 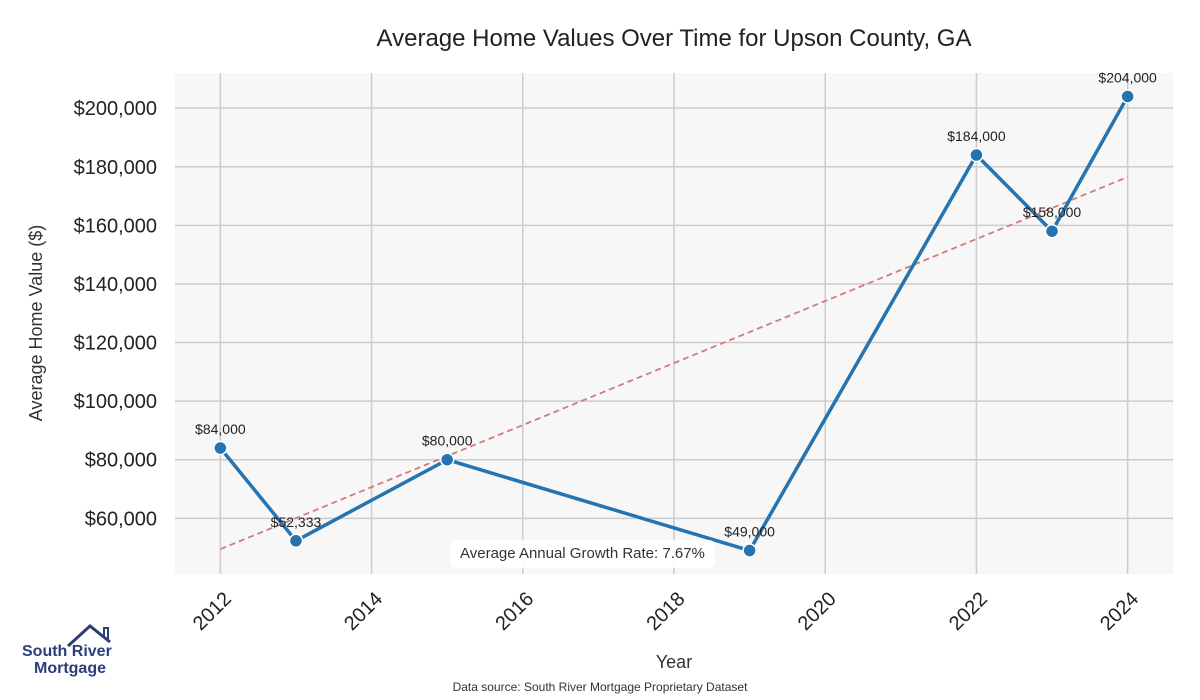 What do you see at coordinates (976, 136) in the screenshot?
I see `data-label: $184,000` at bounding box center [976, 136].